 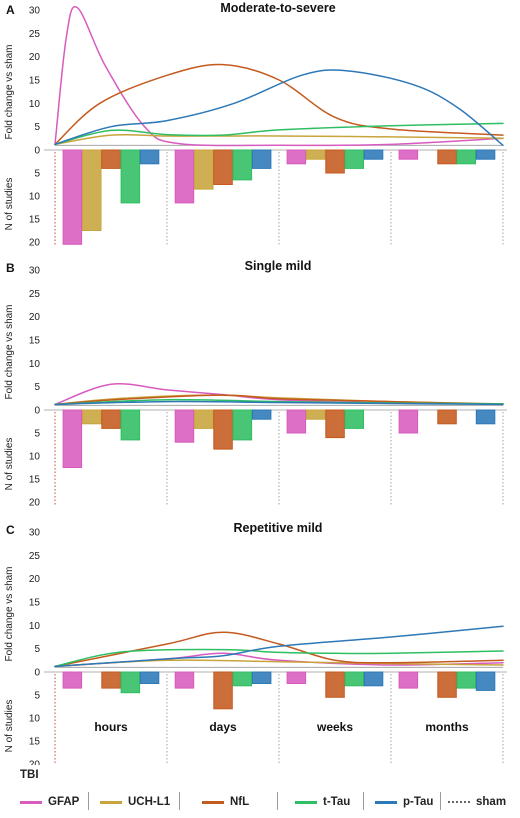 I want to click on panel-letter: B, so click(x=10, y=268).